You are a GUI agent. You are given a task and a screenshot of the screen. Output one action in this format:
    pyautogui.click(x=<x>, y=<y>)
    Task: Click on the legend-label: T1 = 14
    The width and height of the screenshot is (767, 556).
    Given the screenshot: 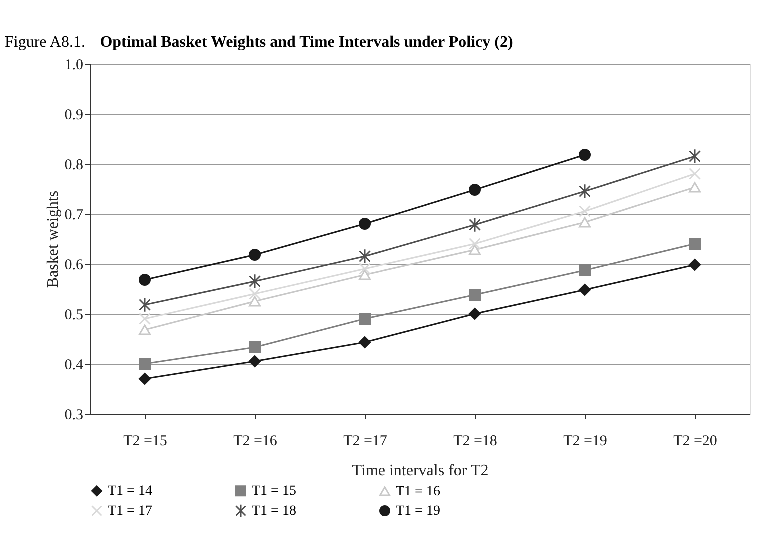 What is the action you would take?
    pyautogui.click(x=130, y=492)
    